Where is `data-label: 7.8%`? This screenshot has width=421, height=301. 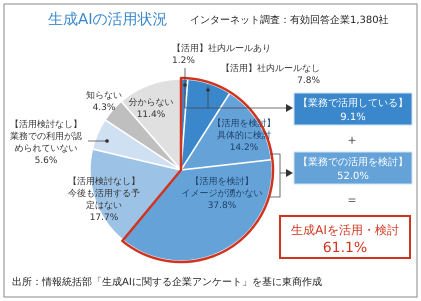
data-label: 7.8% is located at coordinates (308, 81).